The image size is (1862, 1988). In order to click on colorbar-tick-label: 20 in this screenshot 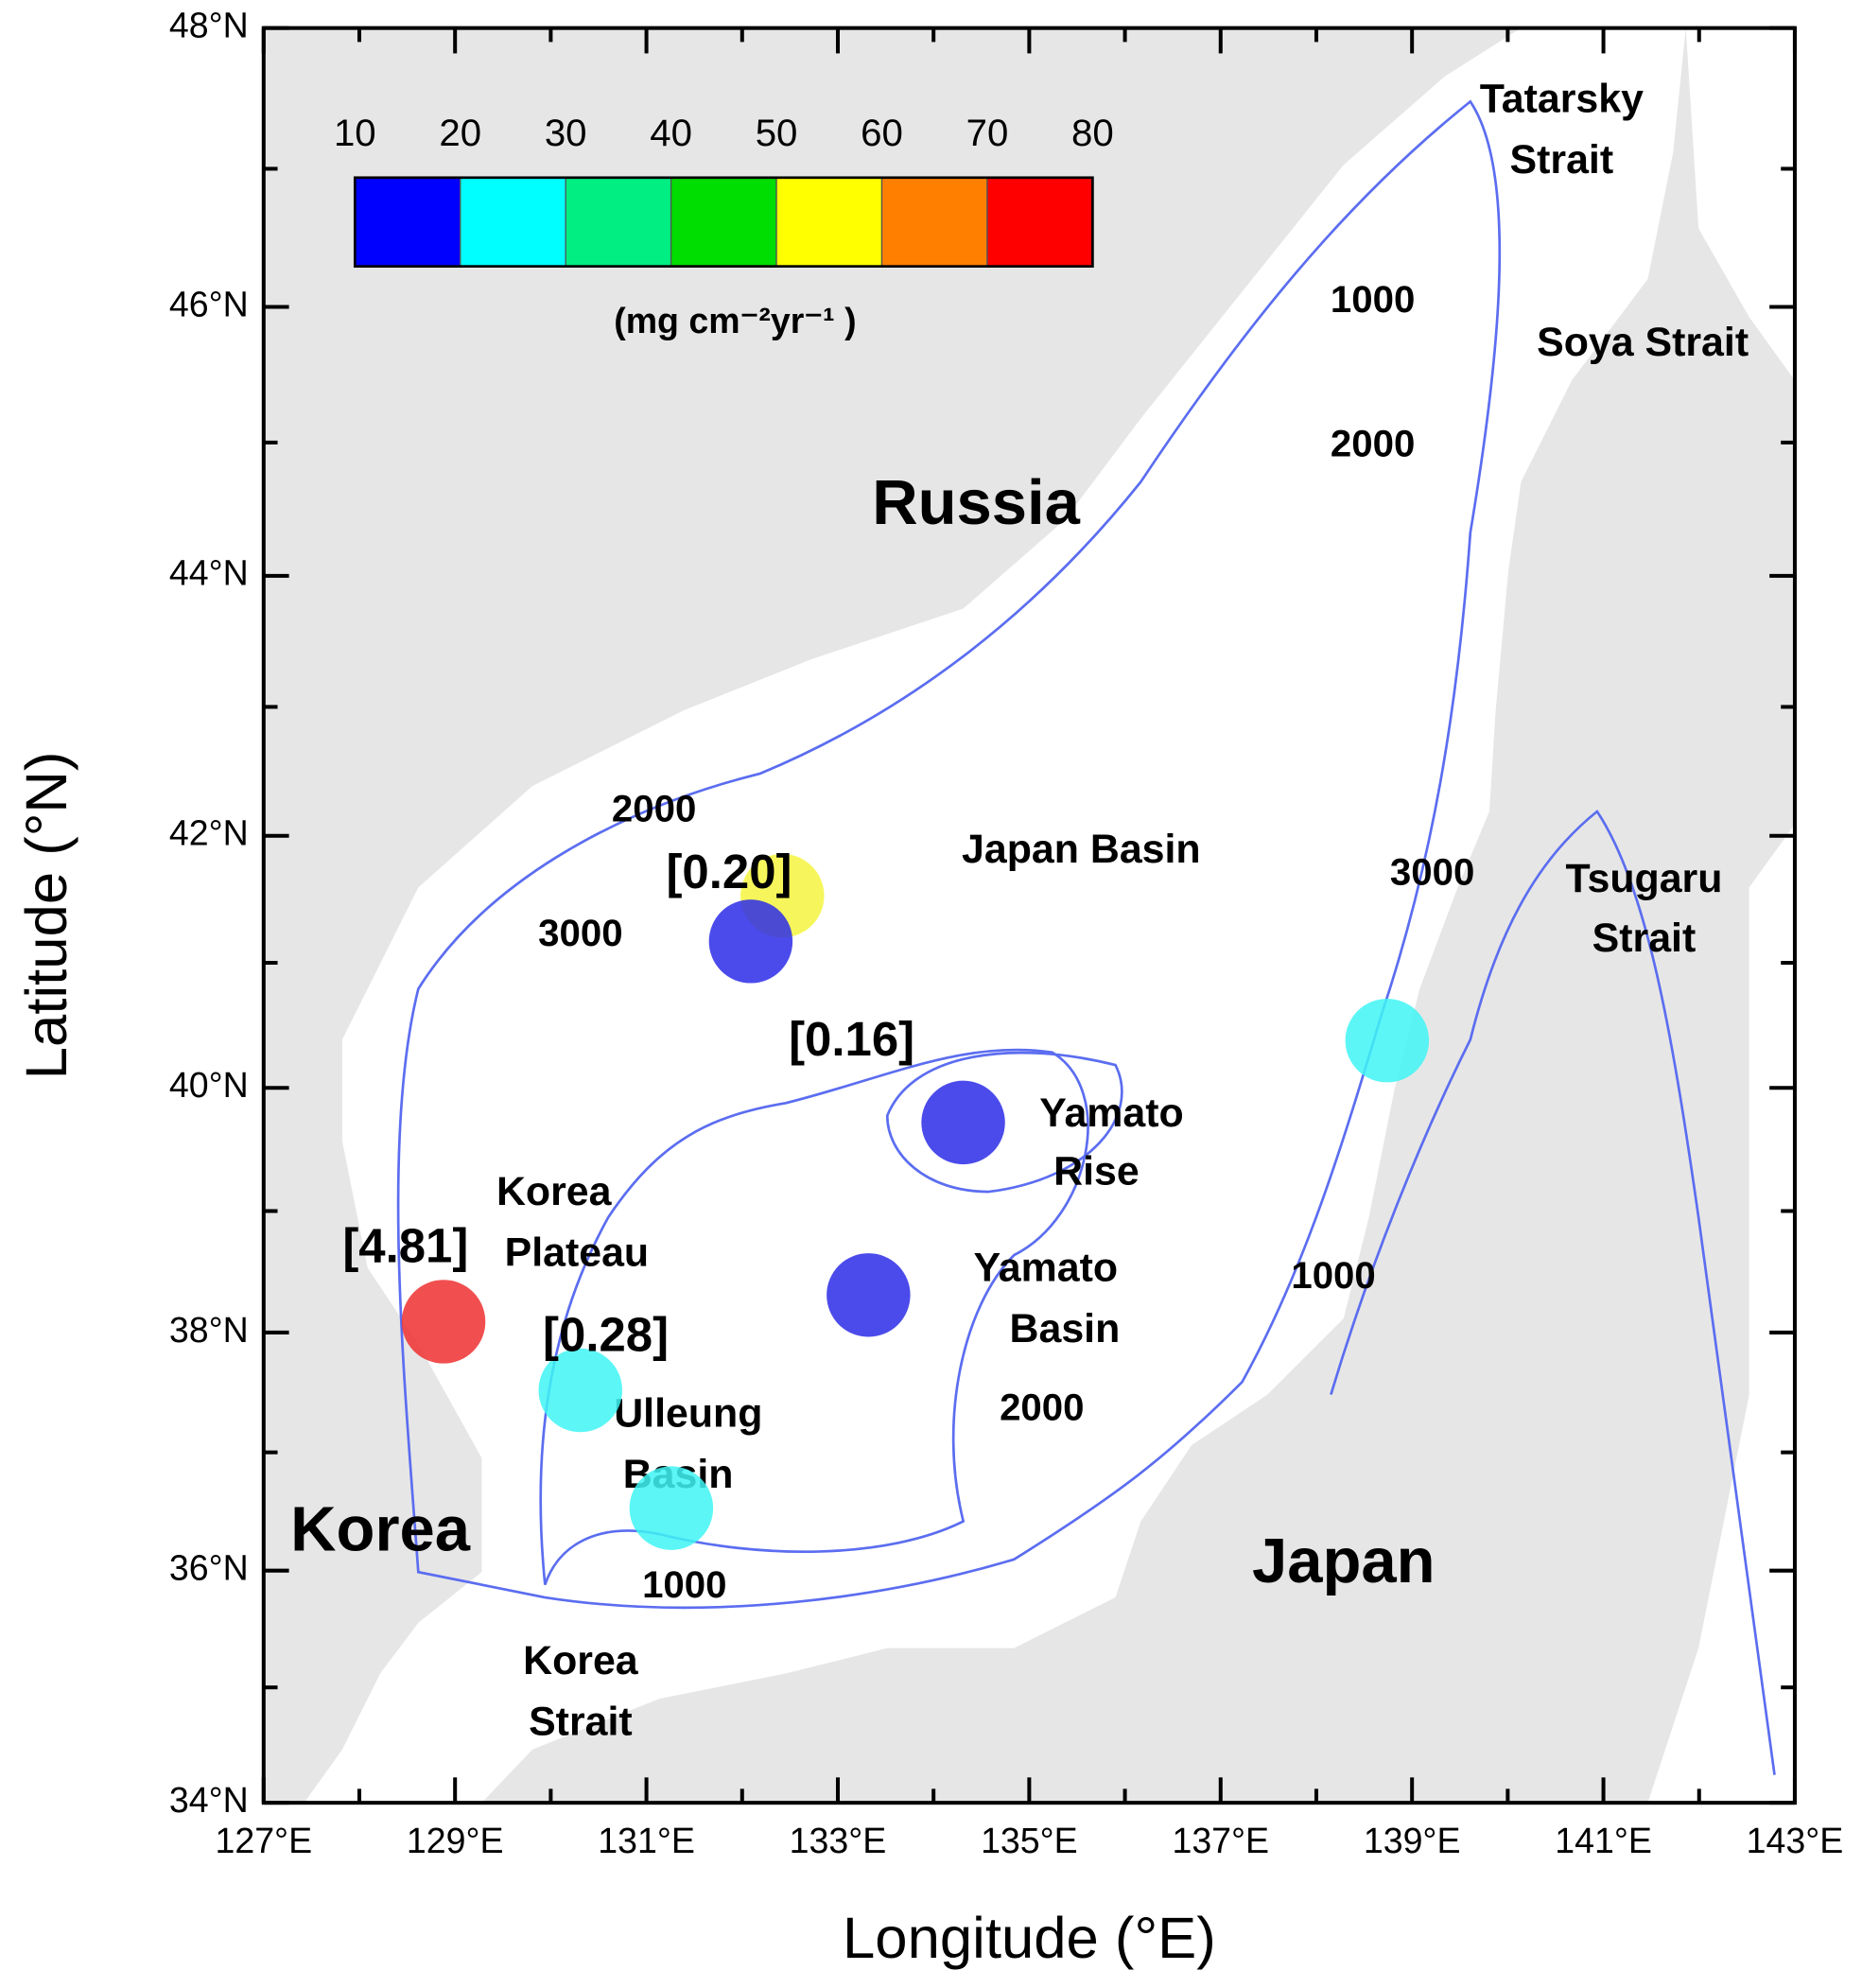, I will do `click(460, 133)`.